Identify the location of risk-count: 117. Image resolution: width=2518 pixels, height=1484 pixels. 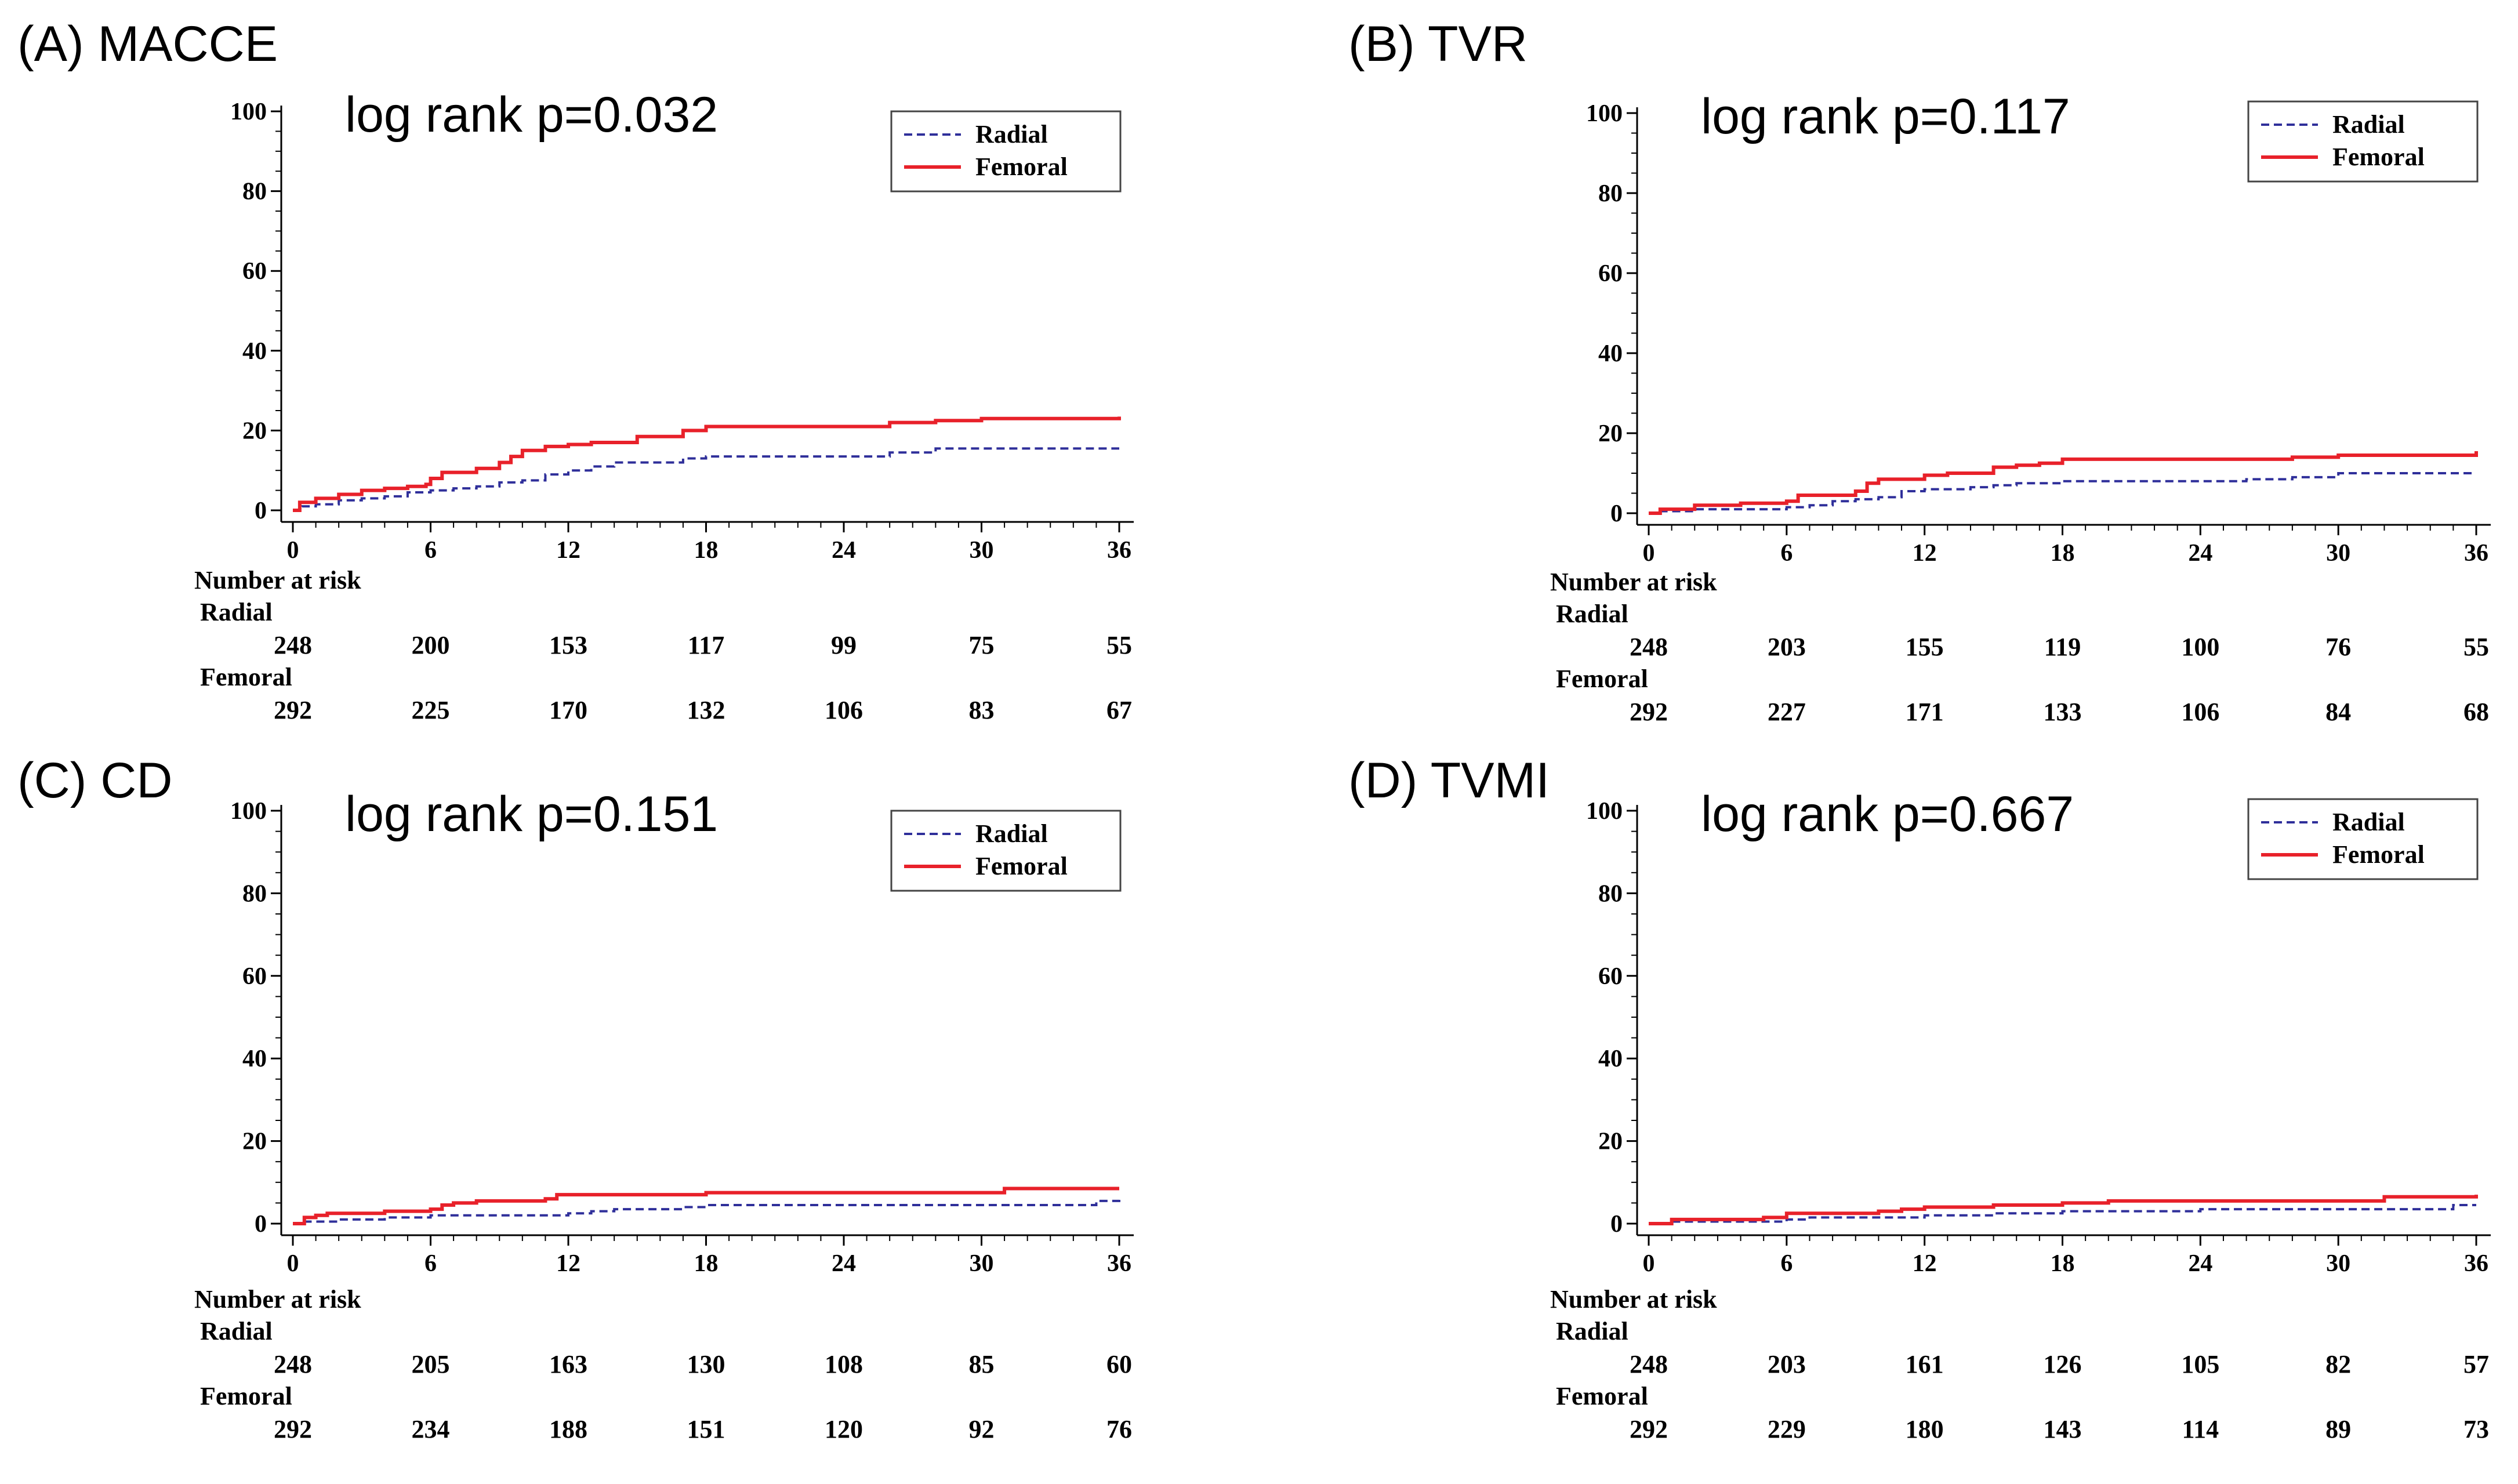
(706, 645).